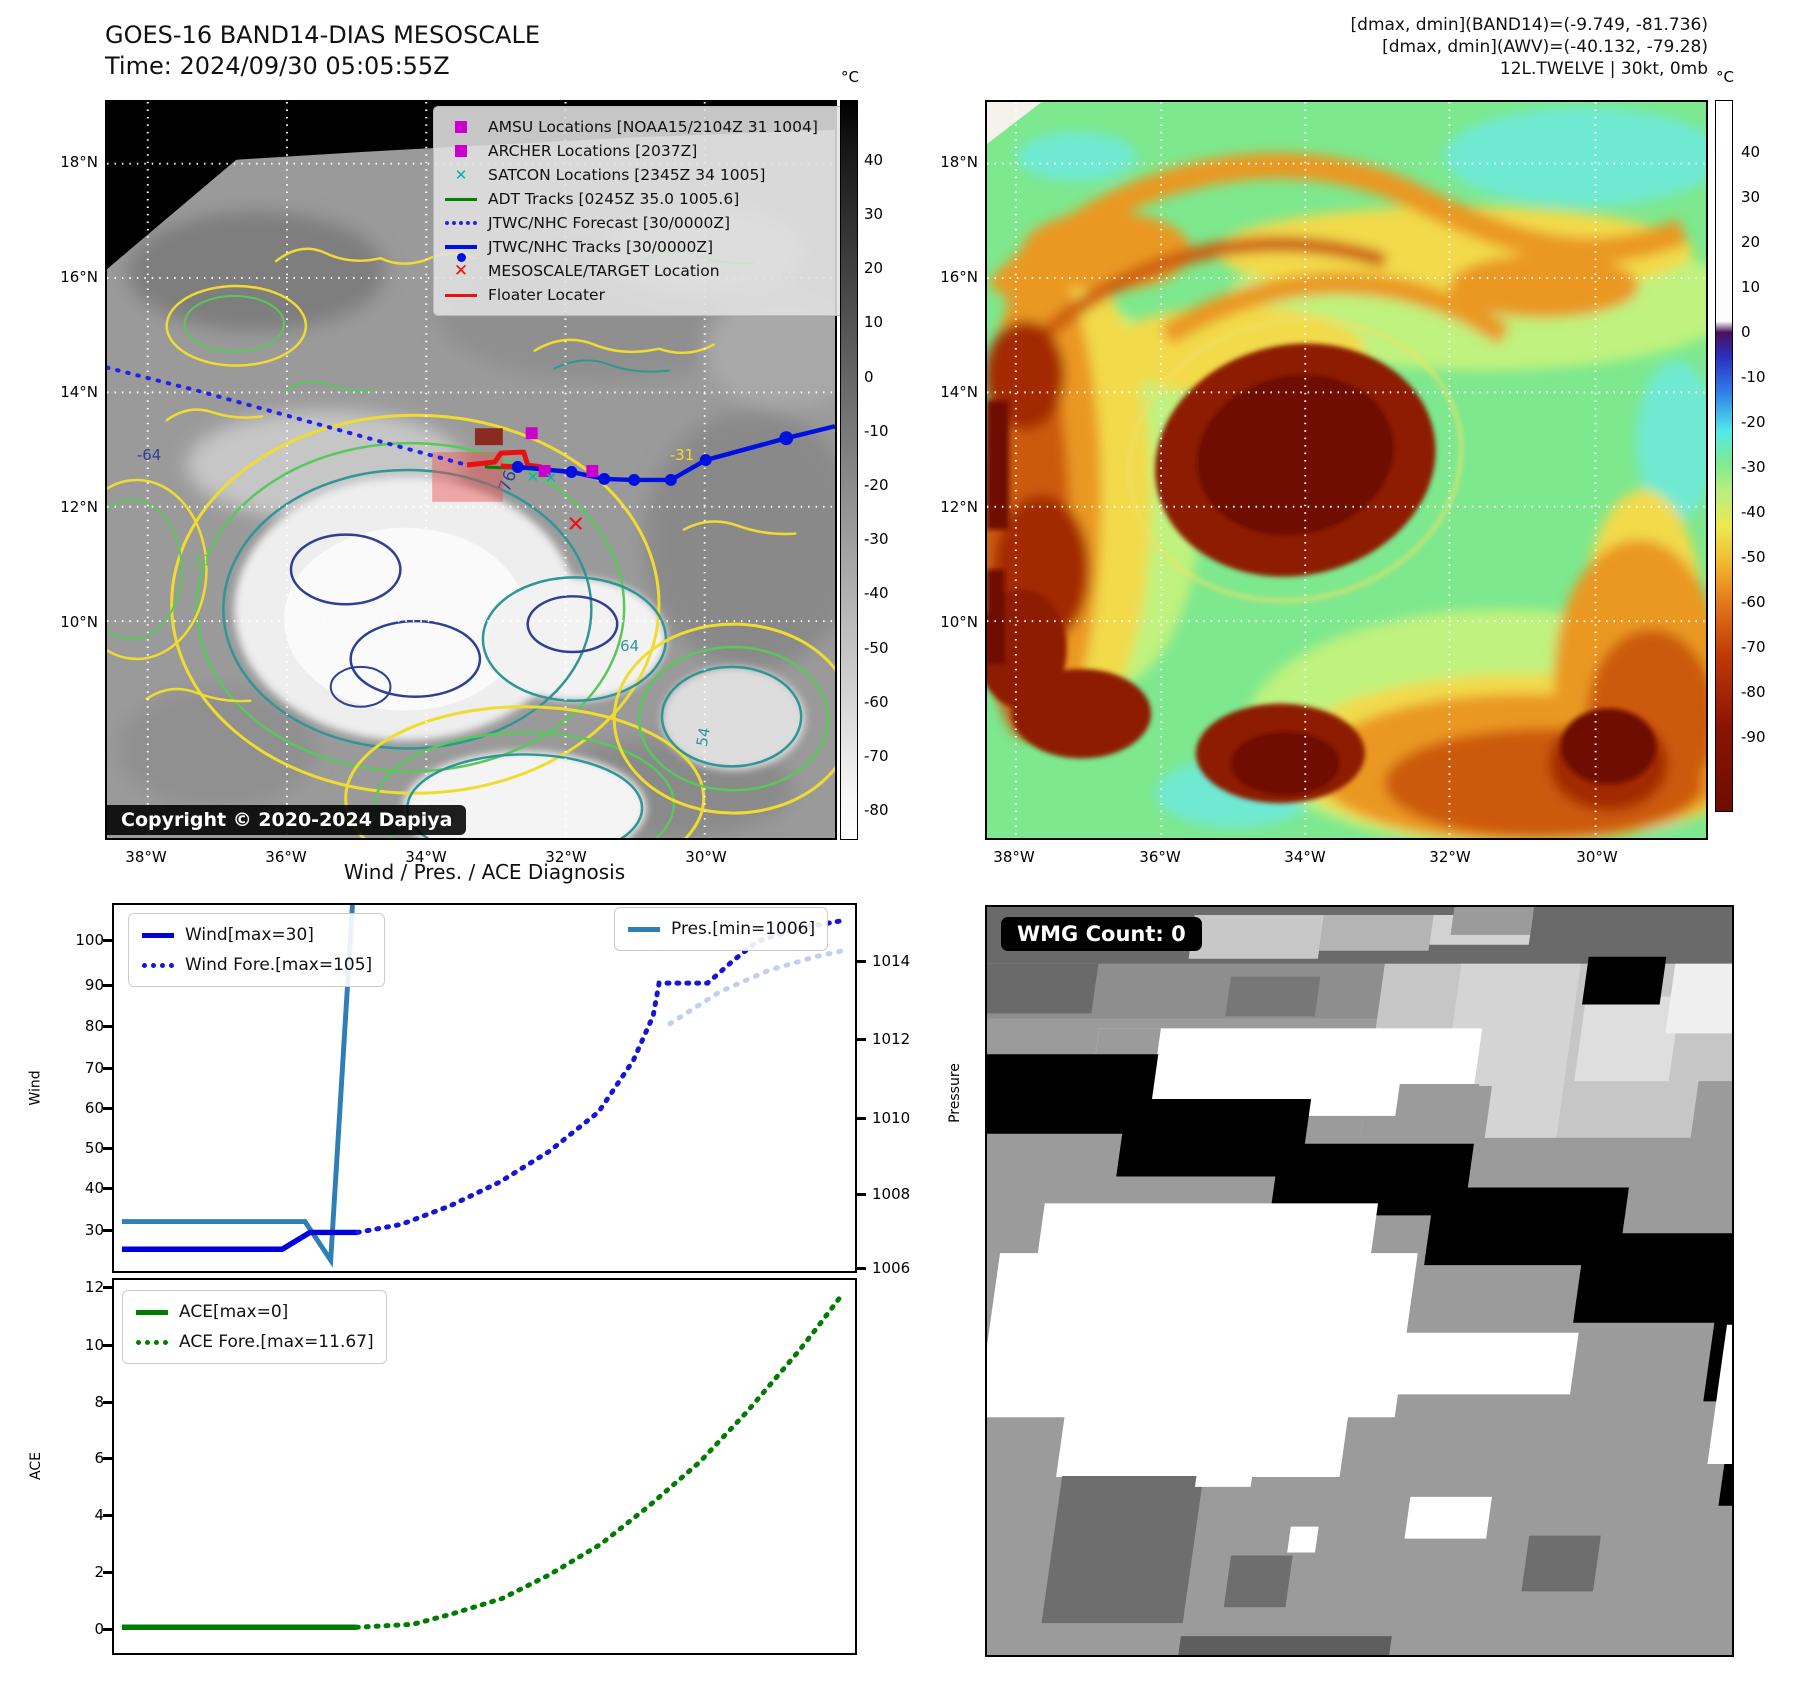 The width and height of the screenshot is (1797, 1690). Describe the element at coordinates (703, 737) in the screenshot. I see `contour-label: 54` at that location.